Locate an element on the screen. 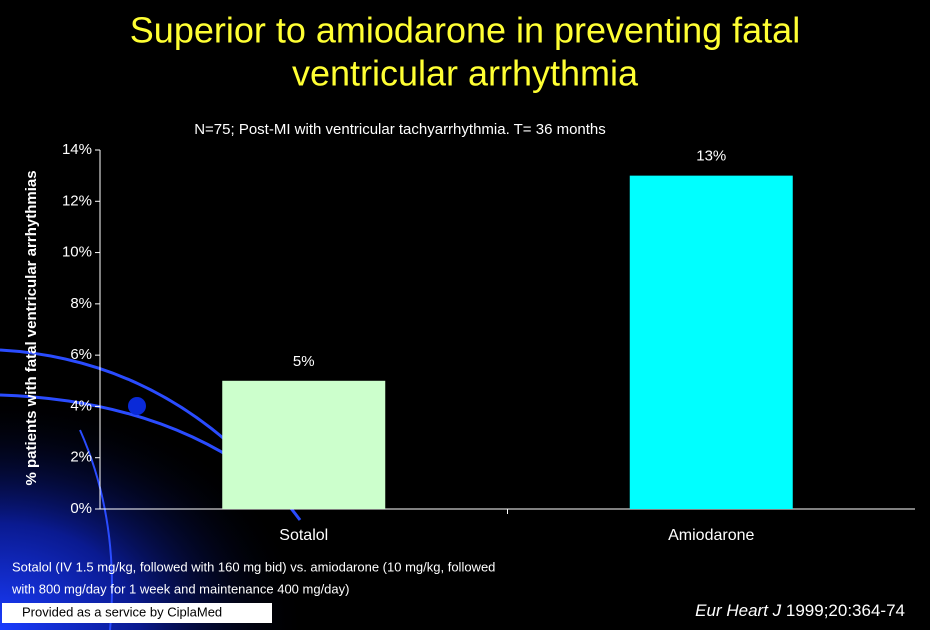 This screenshot has height=630, width=930. title-line: ventricular arrhythmia is located at coordinates (465, 73).